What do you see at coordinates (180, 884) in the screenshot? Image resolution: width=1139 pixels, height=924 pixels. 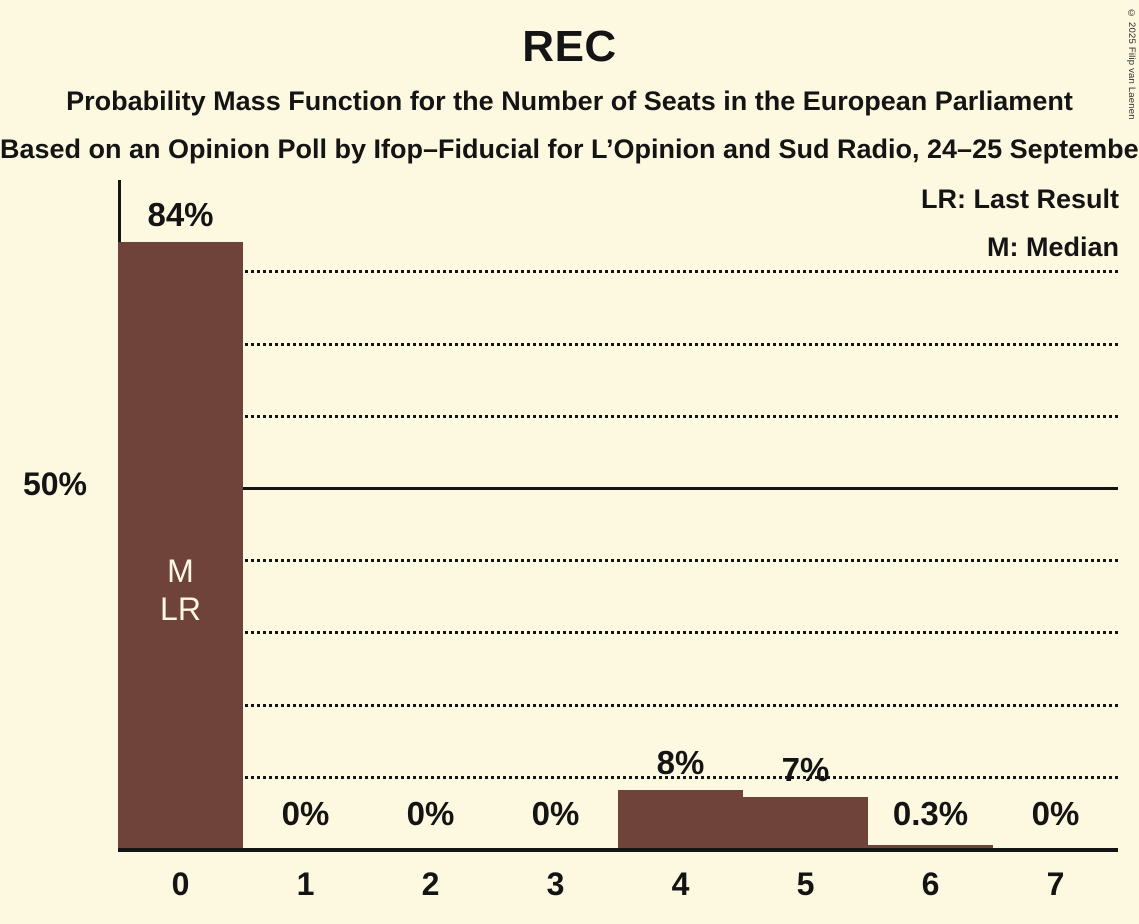 I see `x-tick-label-0: 0` at bounding box center [180, 884].